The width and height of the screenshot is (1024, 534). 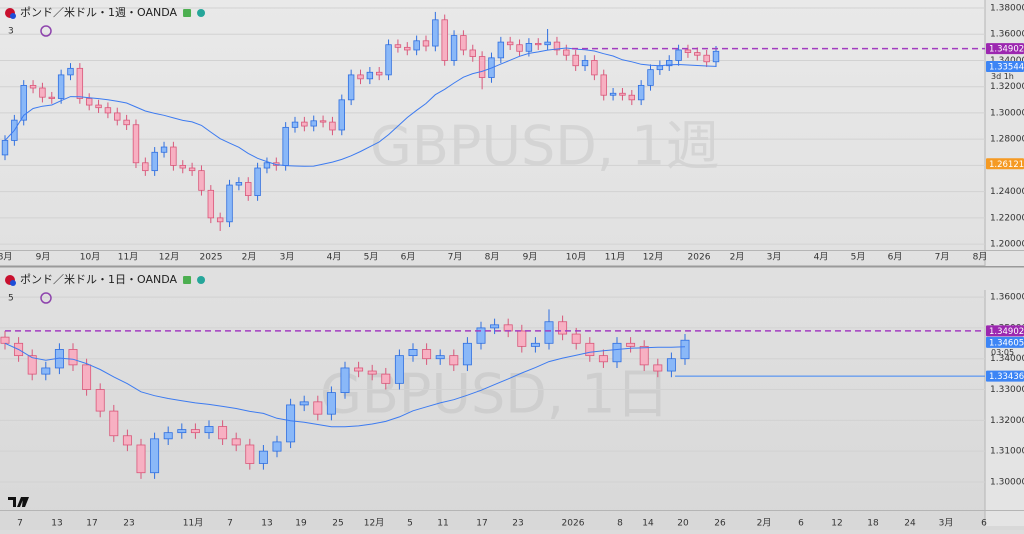 What do you see at coordinates (266, 524) in the screenshot?
I see `x-tick-label: 13` at bounding box center [266, 524].